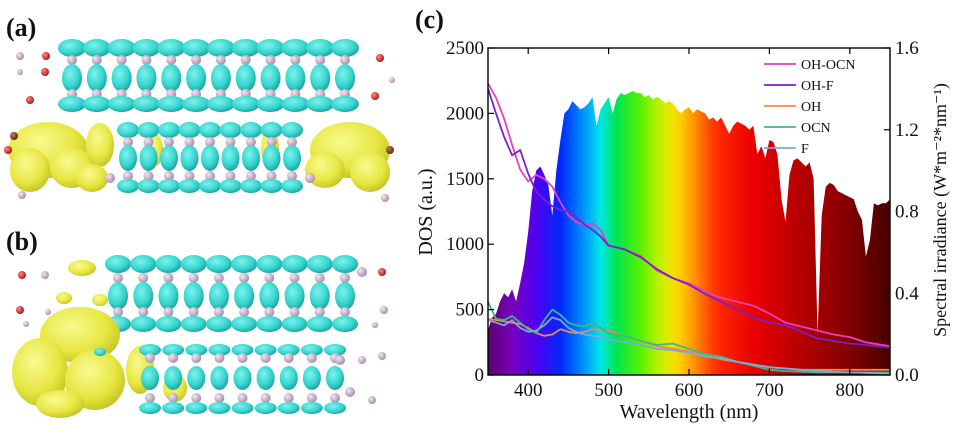 The width and height of the screenshot is (960, 435). Describe the element at coordinates (805, 149) in the screenshot. I see `legend-label: F` at that location.